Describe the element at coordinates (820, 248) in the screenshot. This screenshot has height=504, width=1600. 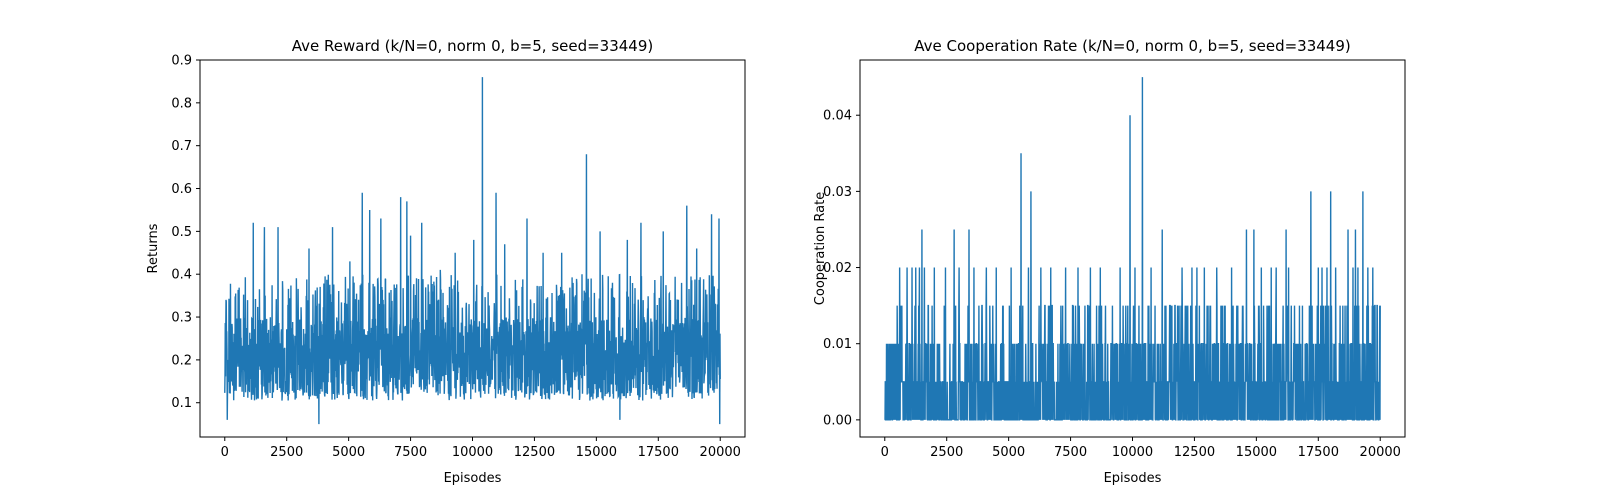
I see `cooperation-y-axis-label: Cooperation Rate` at that location.